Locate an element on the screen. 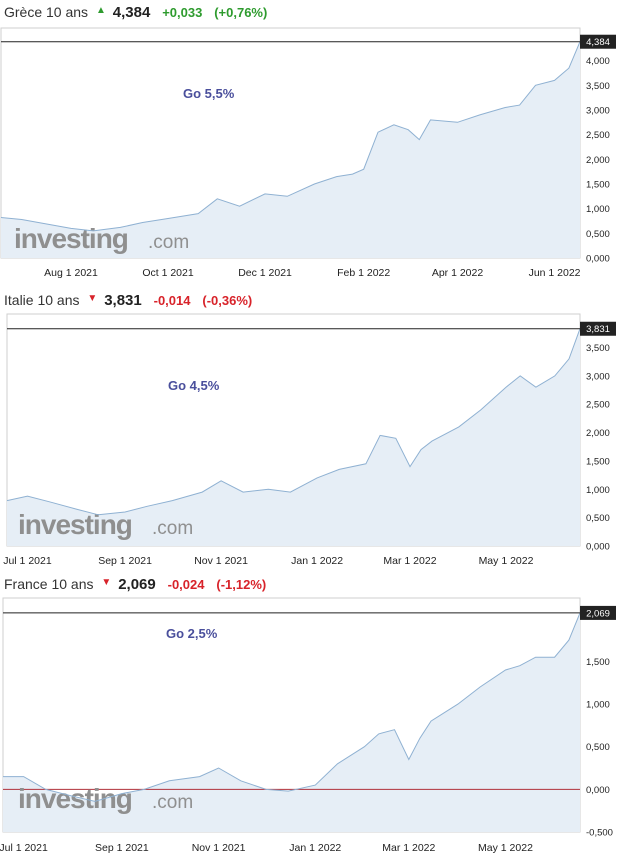  change-value: +0,033 is located at coordinates (182, 12).